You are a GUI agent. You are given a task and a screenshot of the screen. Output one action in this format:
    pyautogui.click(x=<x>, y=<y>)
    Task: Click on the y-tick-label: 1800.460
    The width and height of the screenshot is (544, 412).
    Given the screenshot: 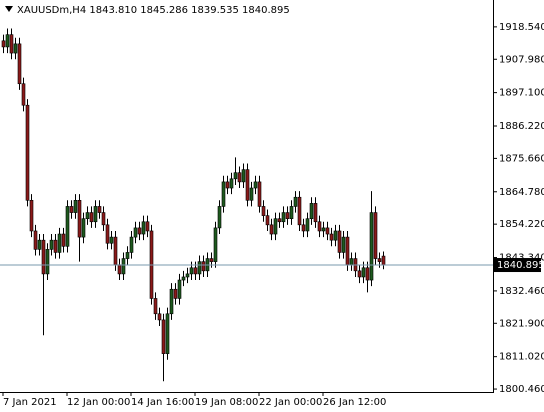 What is the action you would take?
    pyautogui.click(x=521, y=389)
    